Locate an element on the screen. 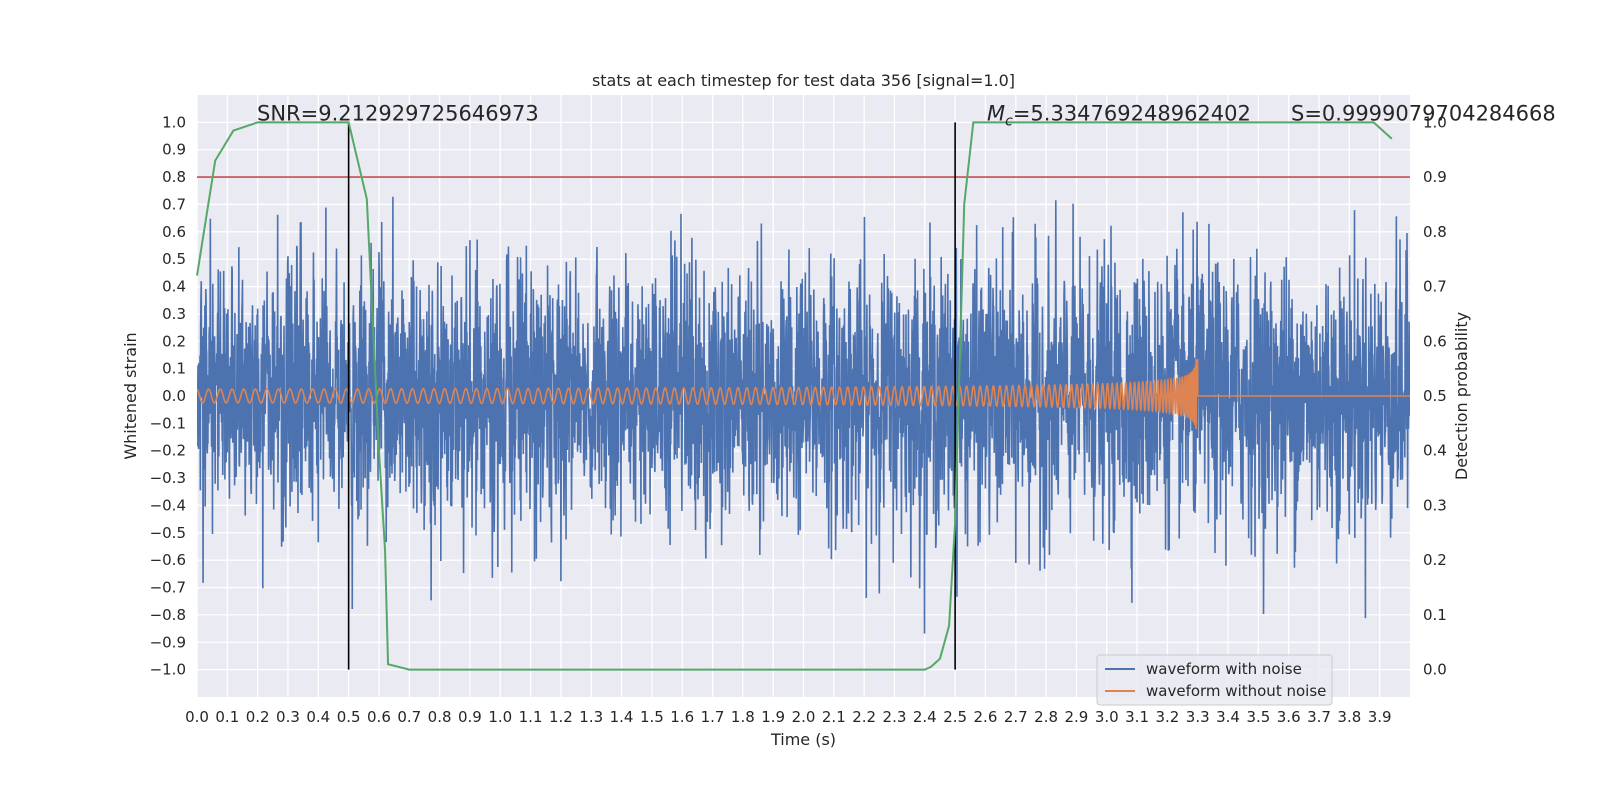 This screenshot has width=1600, height=800. x-tick-label: 1.0 is located at coordinates (500, 717).